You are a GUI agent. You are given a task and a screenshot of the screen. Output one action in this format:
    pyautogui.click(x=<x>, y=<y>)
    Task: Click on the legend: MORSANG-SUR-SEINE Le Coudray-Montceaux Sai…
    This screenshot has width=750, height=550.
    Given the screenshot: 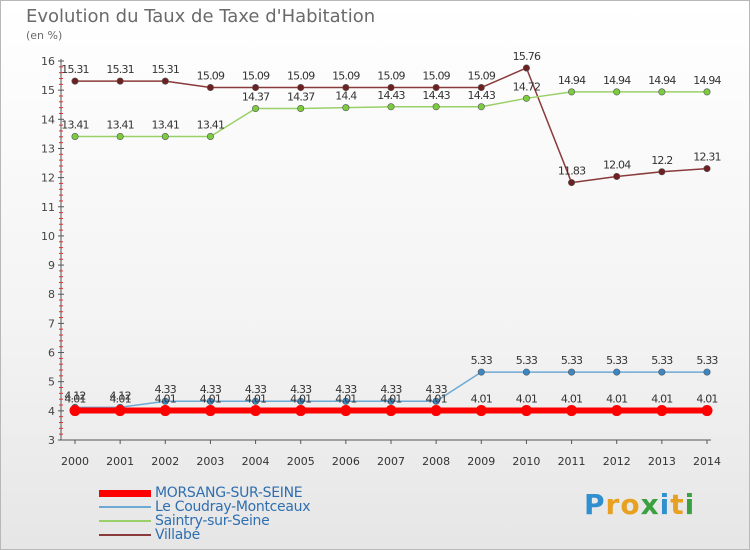 What is the action you would take?
    pyautogui.click(x=205, y=513)
    